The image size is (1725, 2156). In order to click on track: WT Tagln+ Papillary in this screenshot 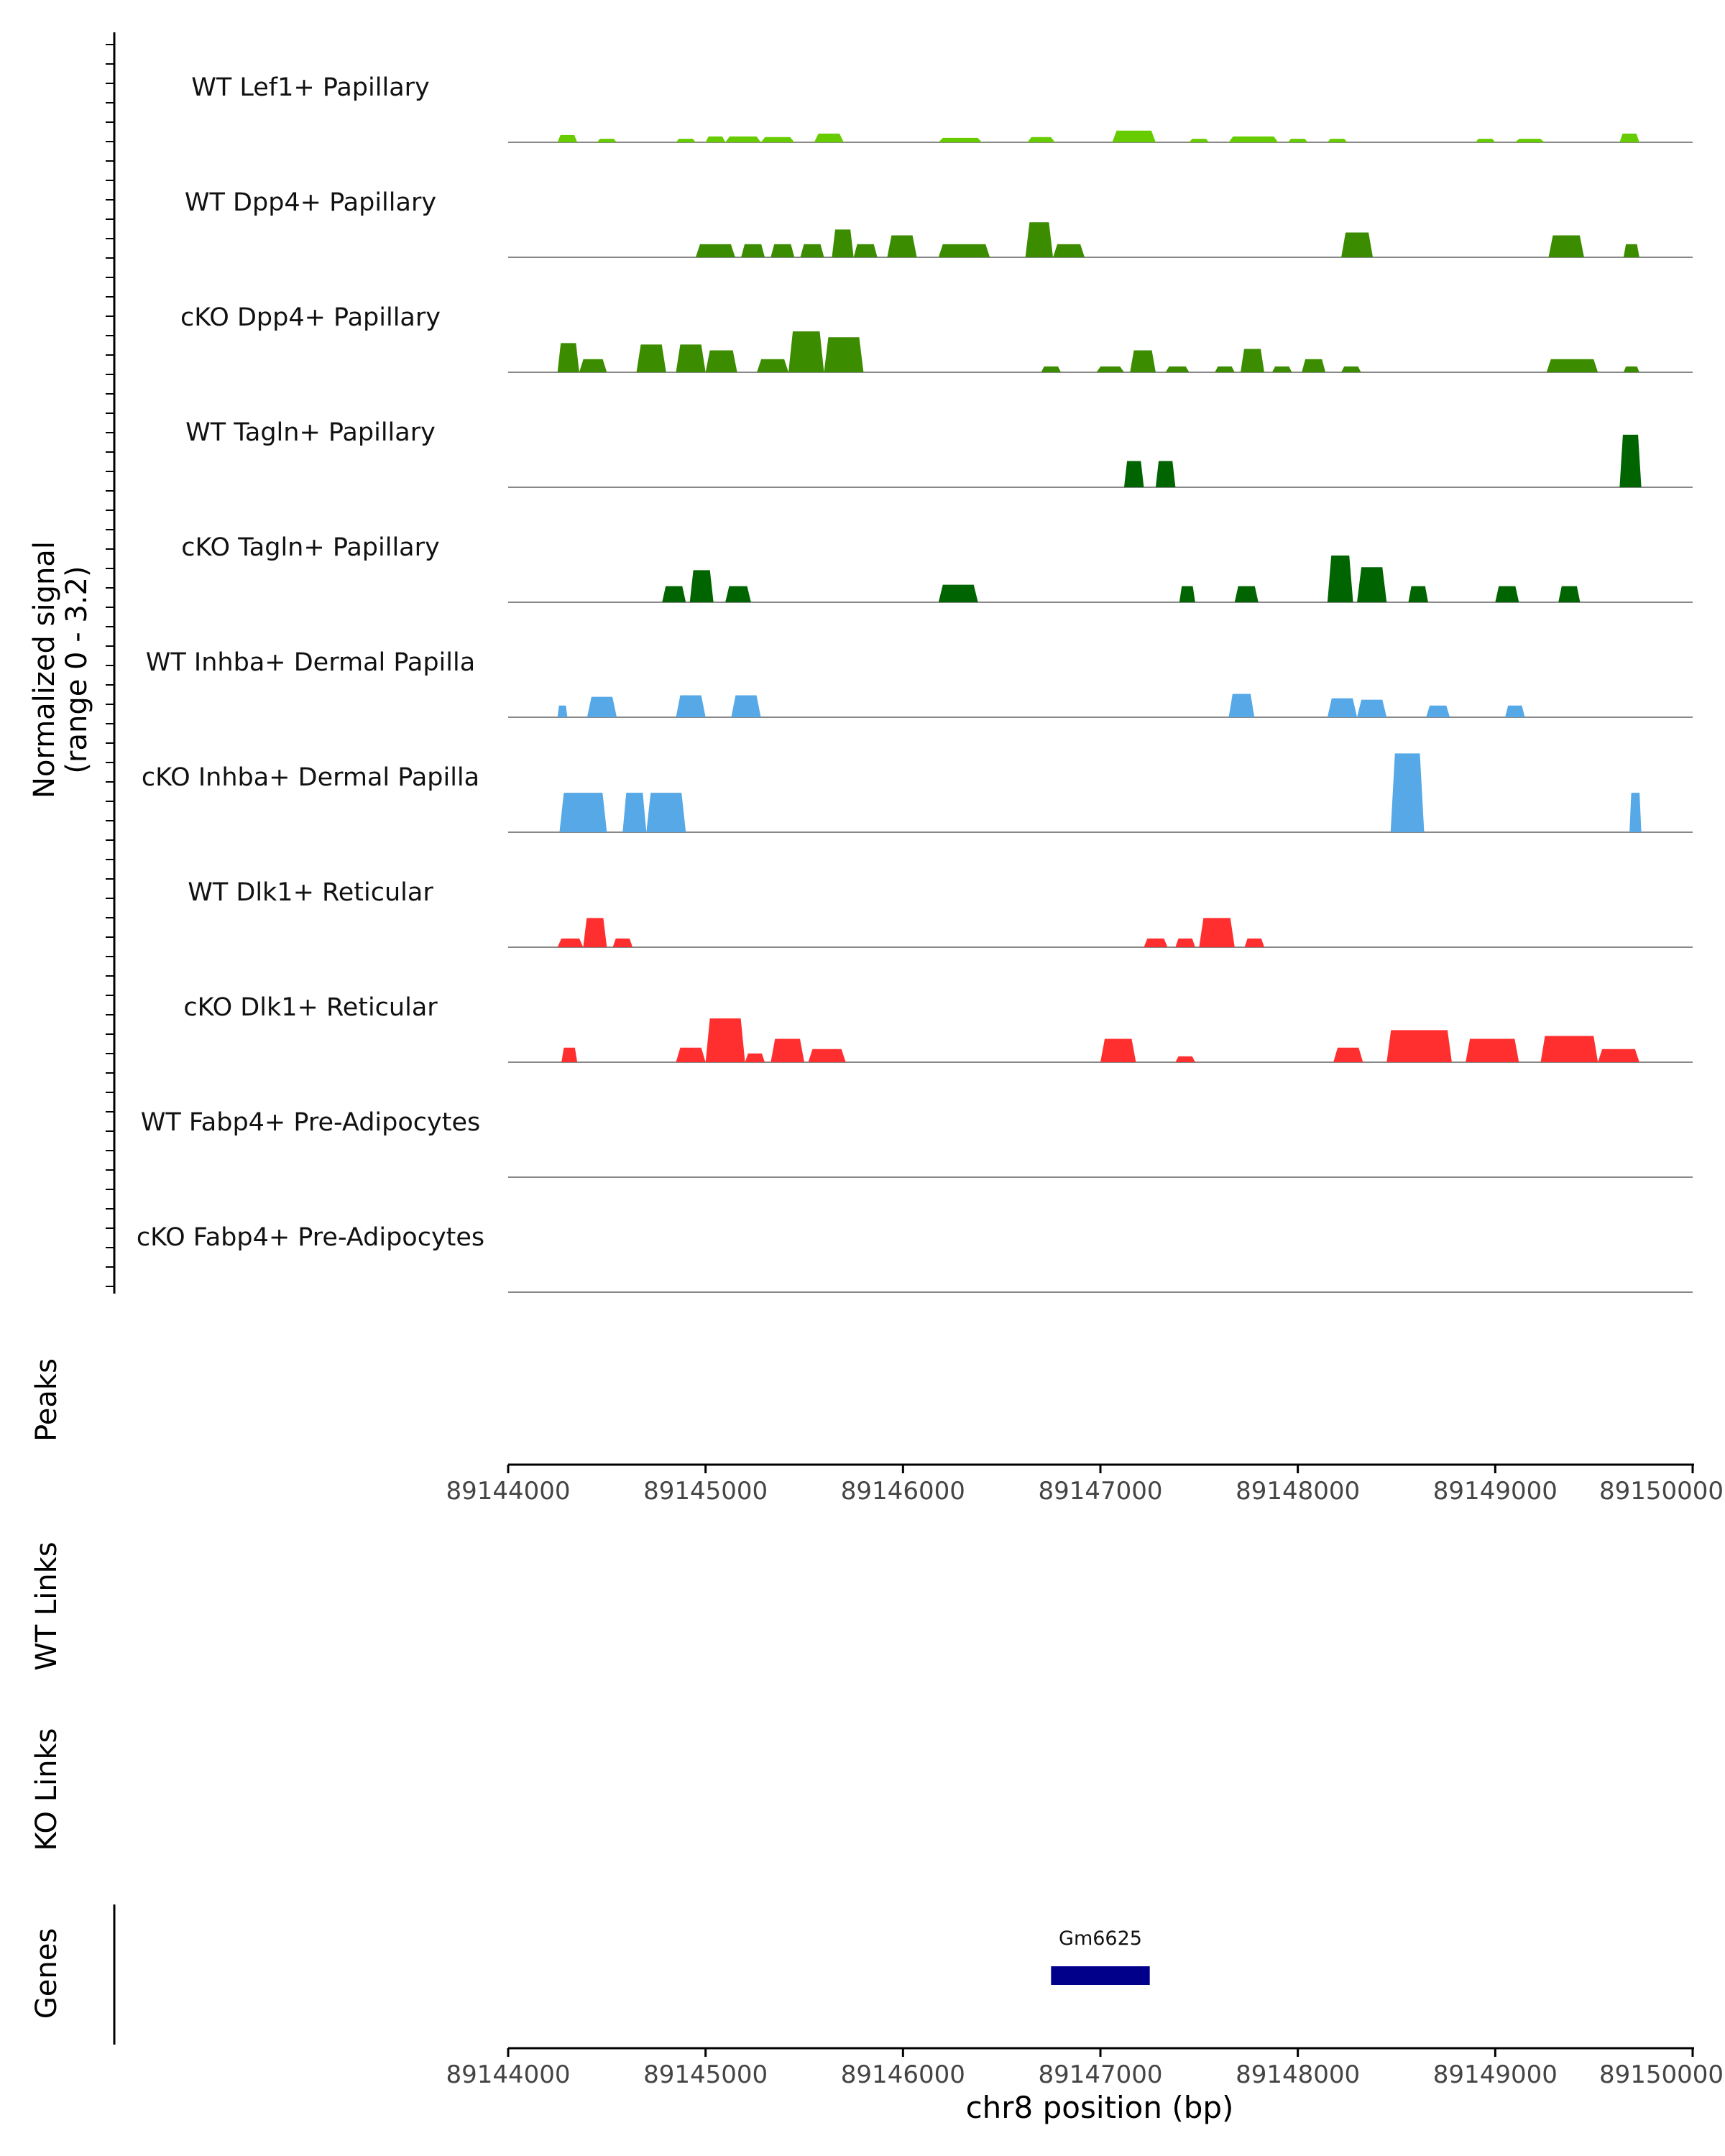, I will do `click(939, 453)`.